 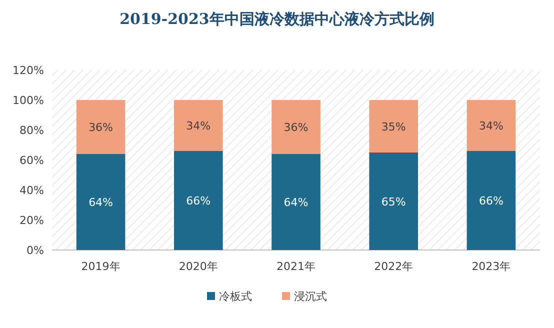 I want to click on legend-label: 冷板式, so click(x=235, y=296).